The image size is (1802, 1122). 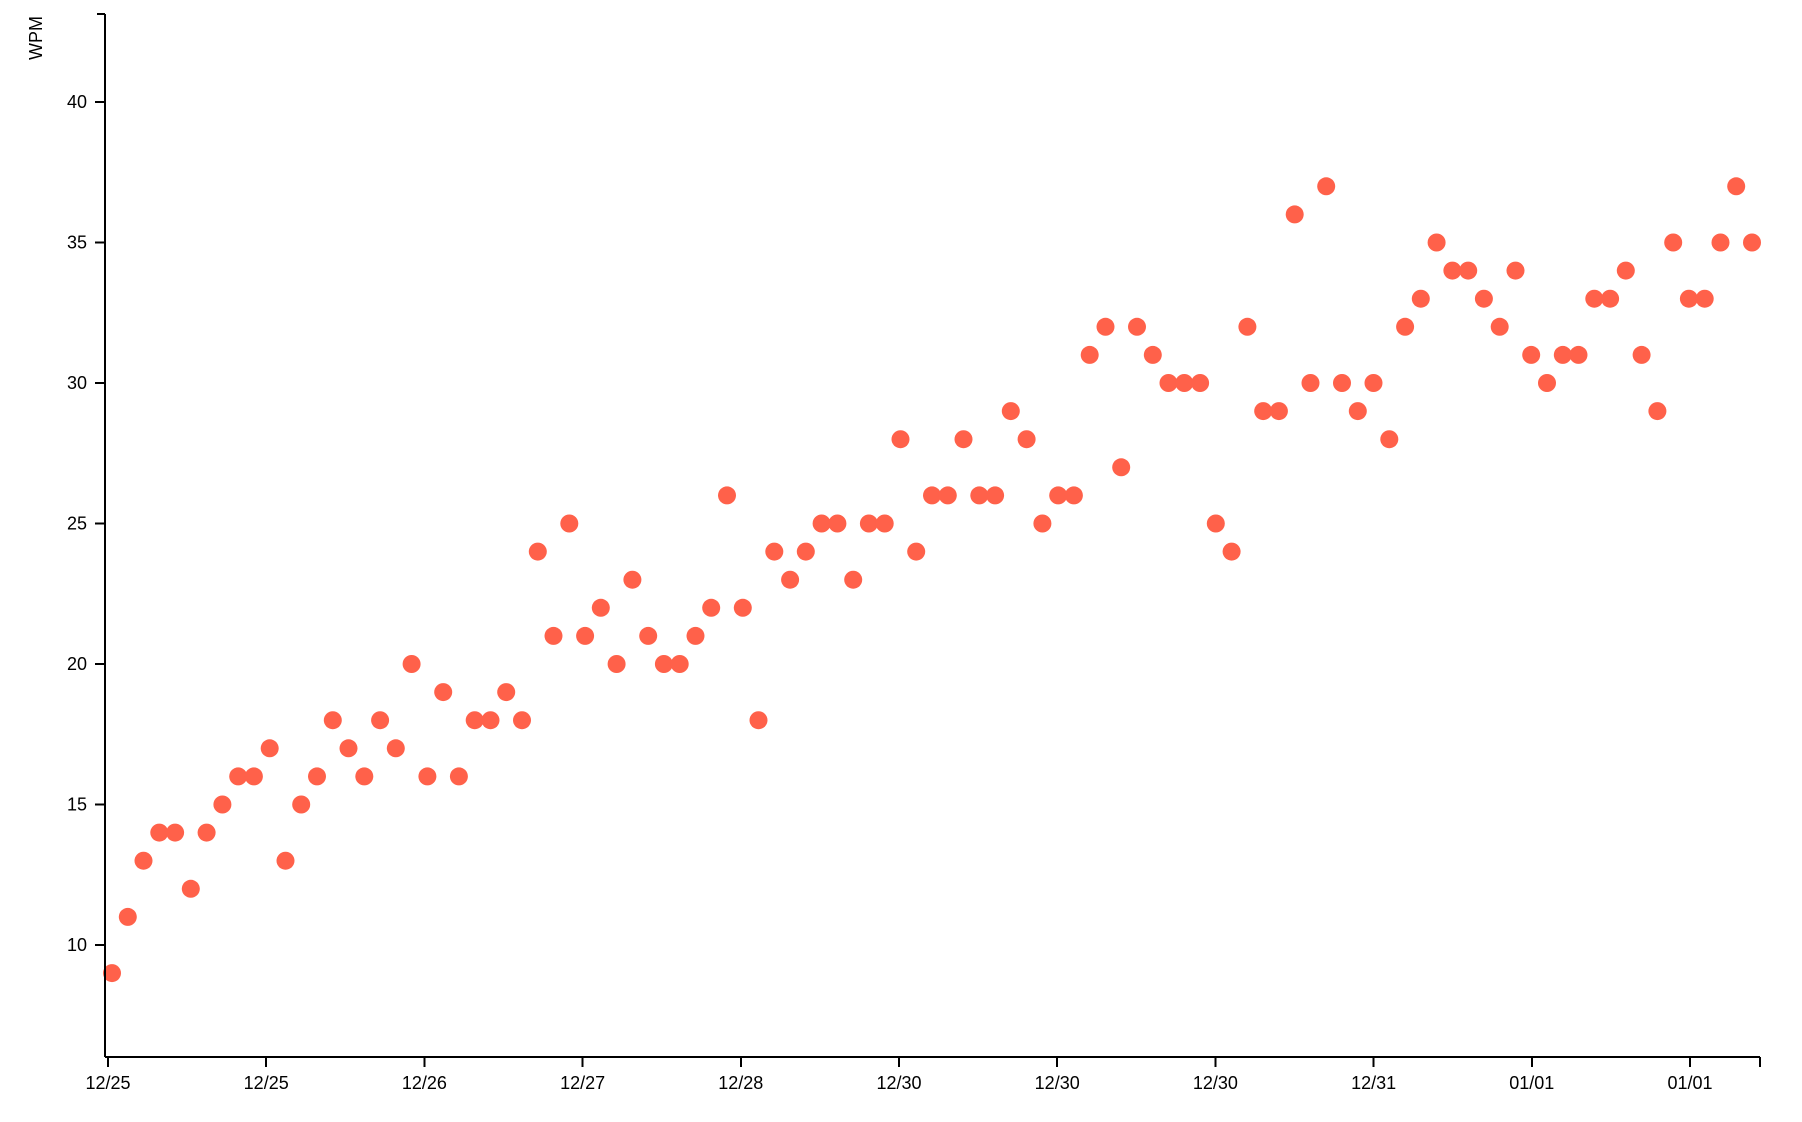 I want to click on x-tick-label: 01/01, so click(x=1531, y=1083).